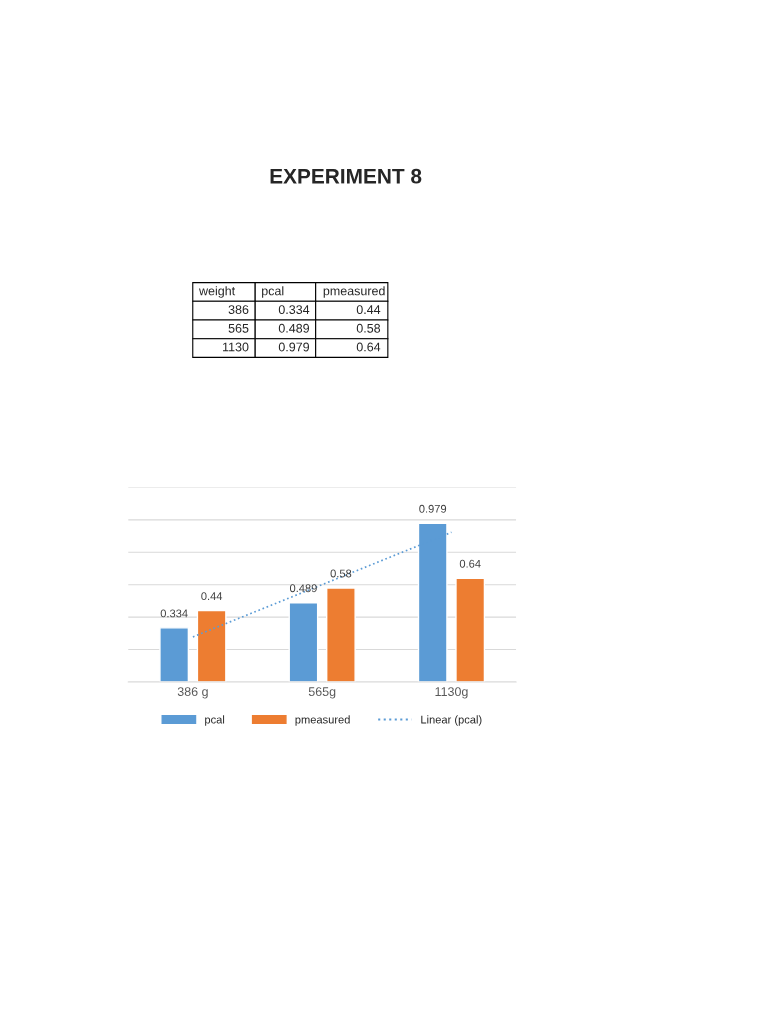  What do you see at coordinates (238, 328) in the screenshot?
I see `text: 565` at bounding box center [238, 328].